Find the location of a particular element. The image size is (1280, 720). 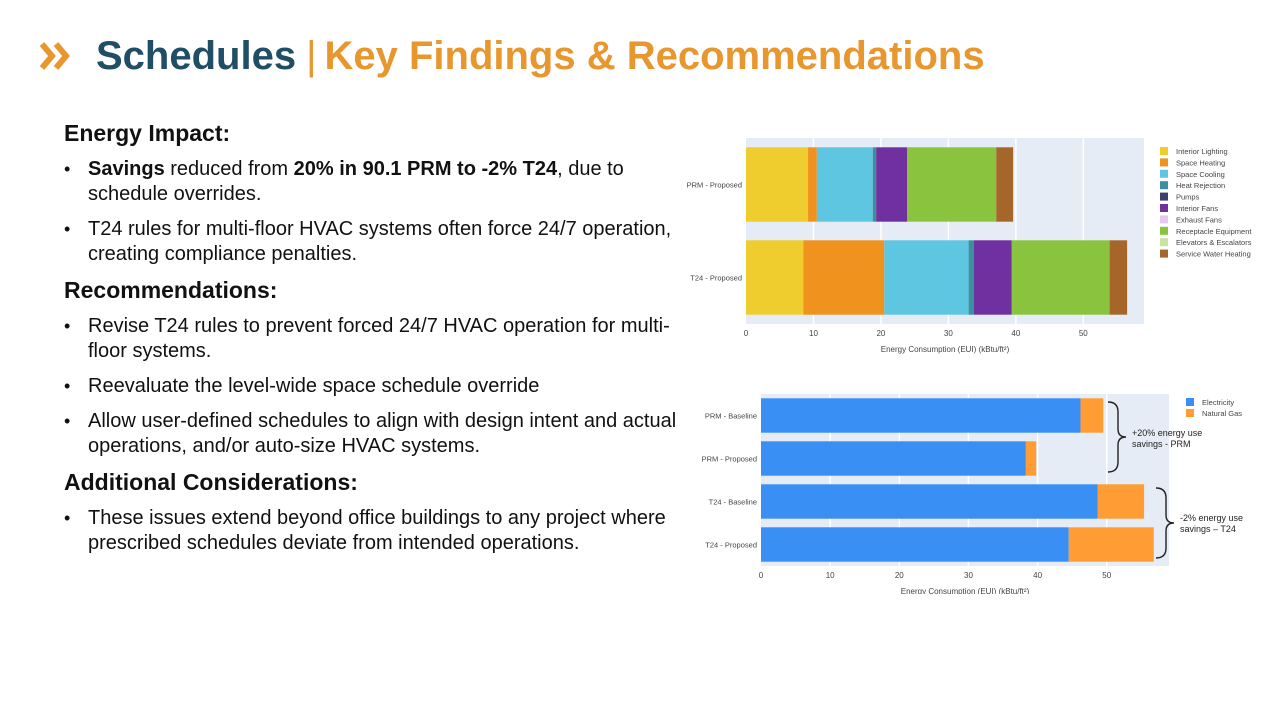

category-label: T24 - Baseline is located at coordinates (733, 502).